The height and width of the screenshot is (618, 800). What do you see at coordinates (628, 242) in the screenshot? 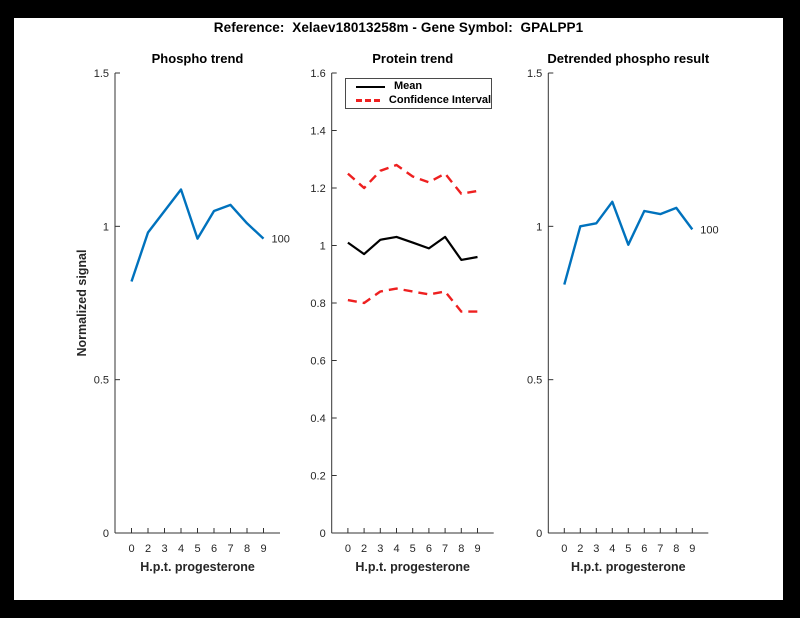
I see `series-line-detrended-phospho-signal` at bounding box center [628, 242].